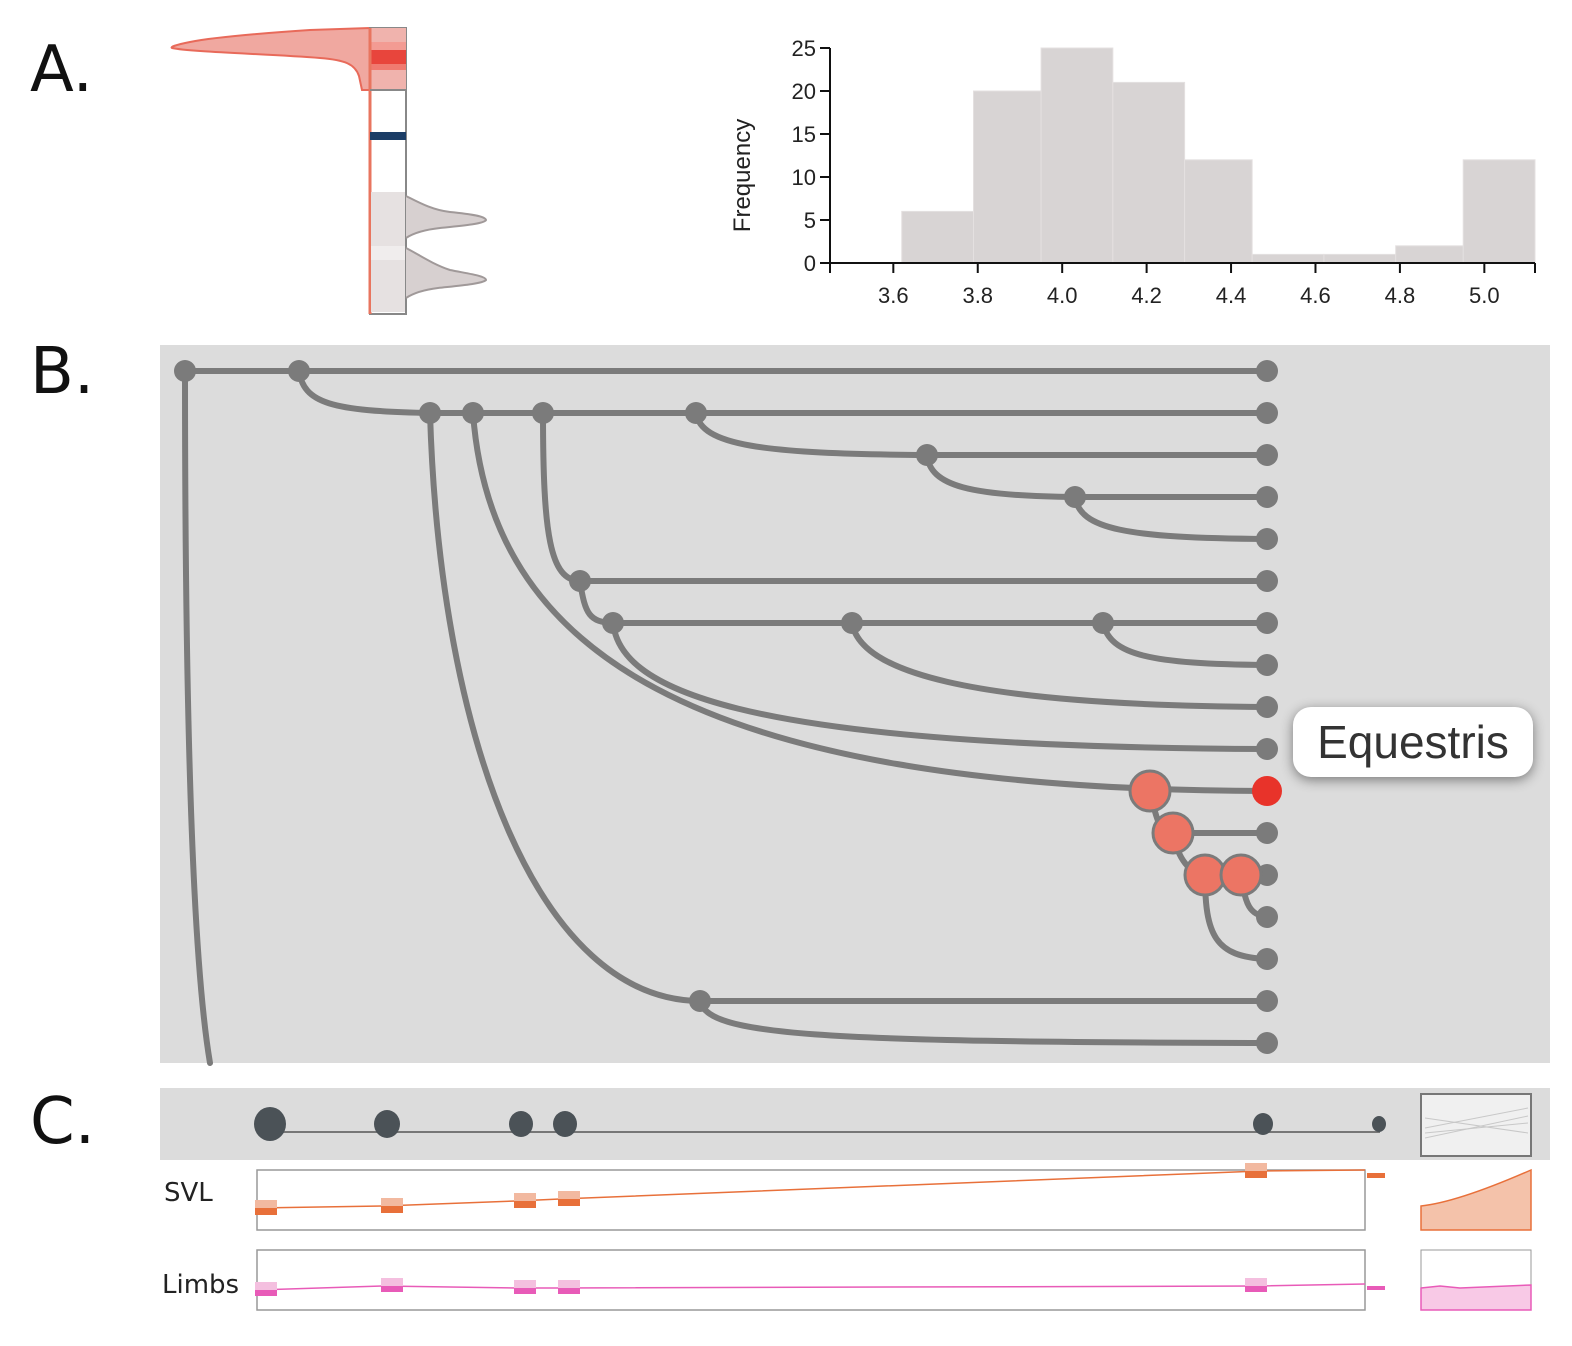 This screenshot has width=1572, height=1346. Describe the element at coordinates (810, 263) in the screenshot. I see `y-tick-label: 0` at that location.